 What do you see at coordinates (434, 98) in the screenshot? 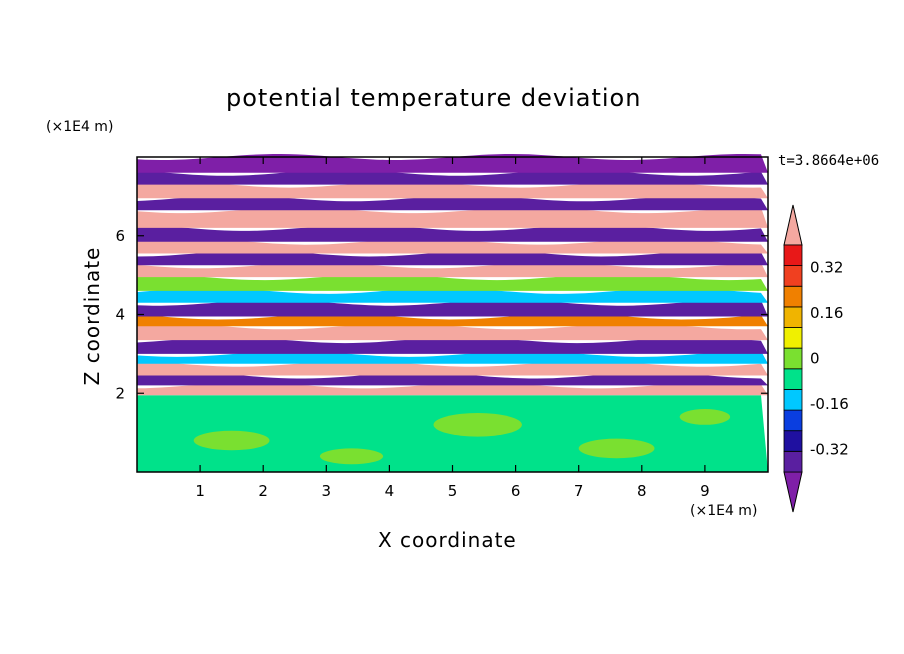
I see `chart-title: potential temperature deviation` at bounding box center [434, 98].